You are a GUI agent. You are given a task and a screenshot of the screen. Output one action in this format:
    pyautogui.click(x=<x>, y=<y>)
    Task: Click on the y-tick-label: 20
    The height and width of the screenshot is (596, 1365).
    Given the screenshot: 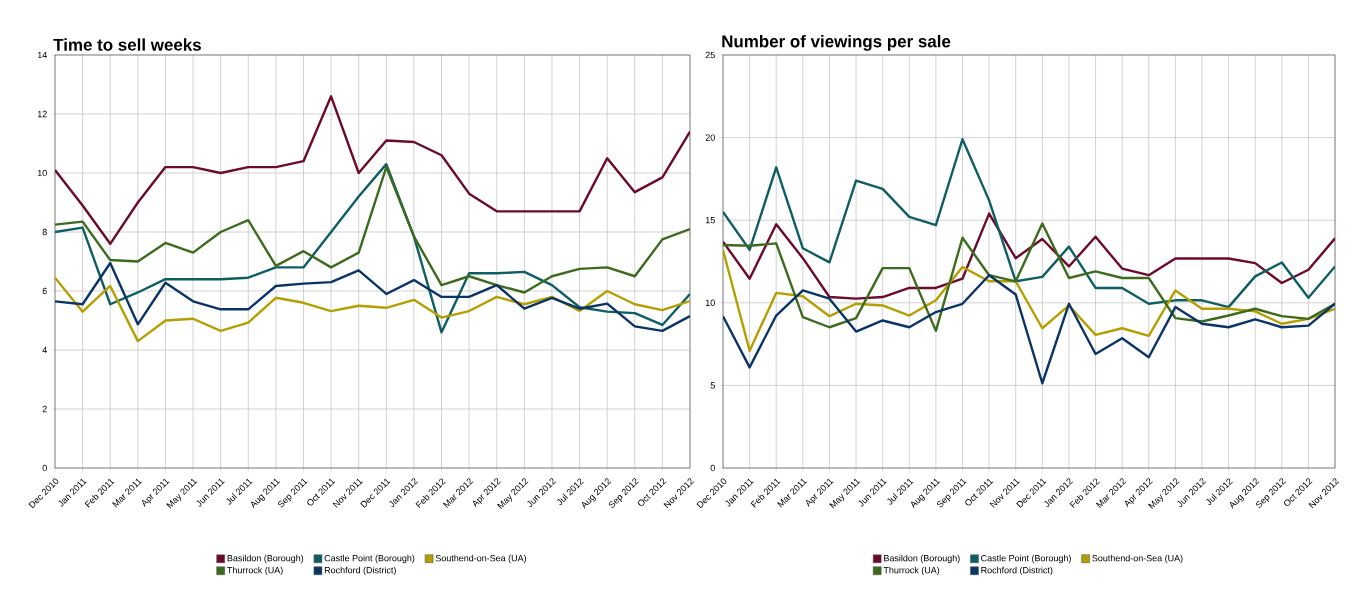 What is the action you would take?
    pyautogui.click(x=710, y=137)
    